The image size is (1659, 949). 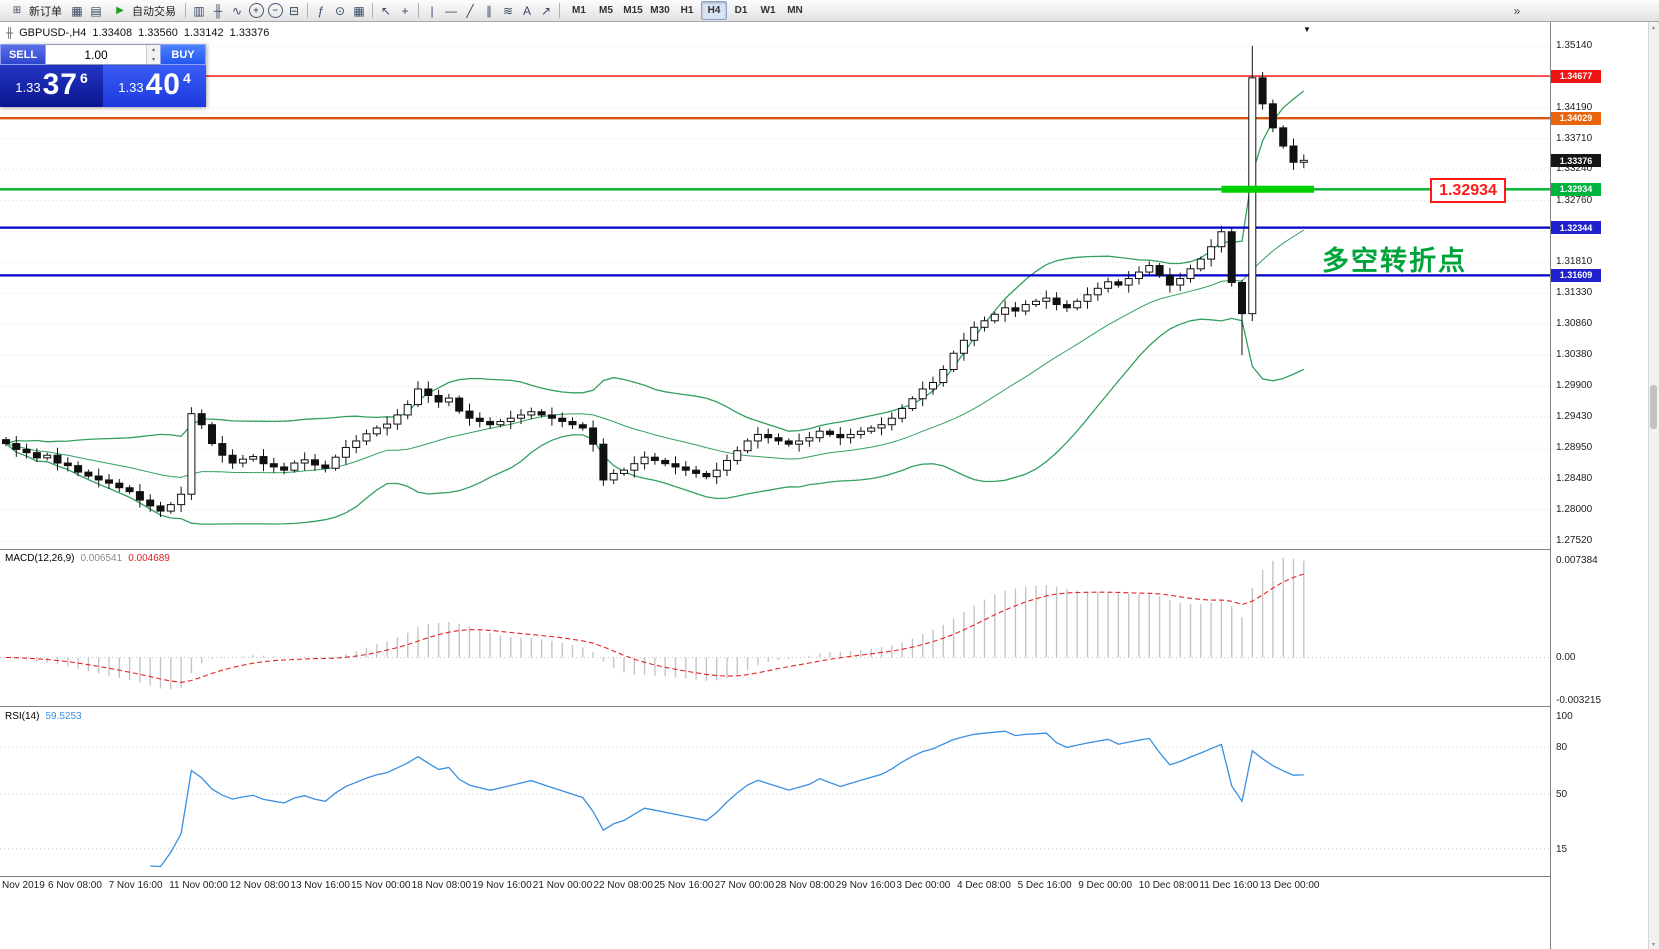 I want to click on cursor-icon: ↖, so click(x=386, y=10).